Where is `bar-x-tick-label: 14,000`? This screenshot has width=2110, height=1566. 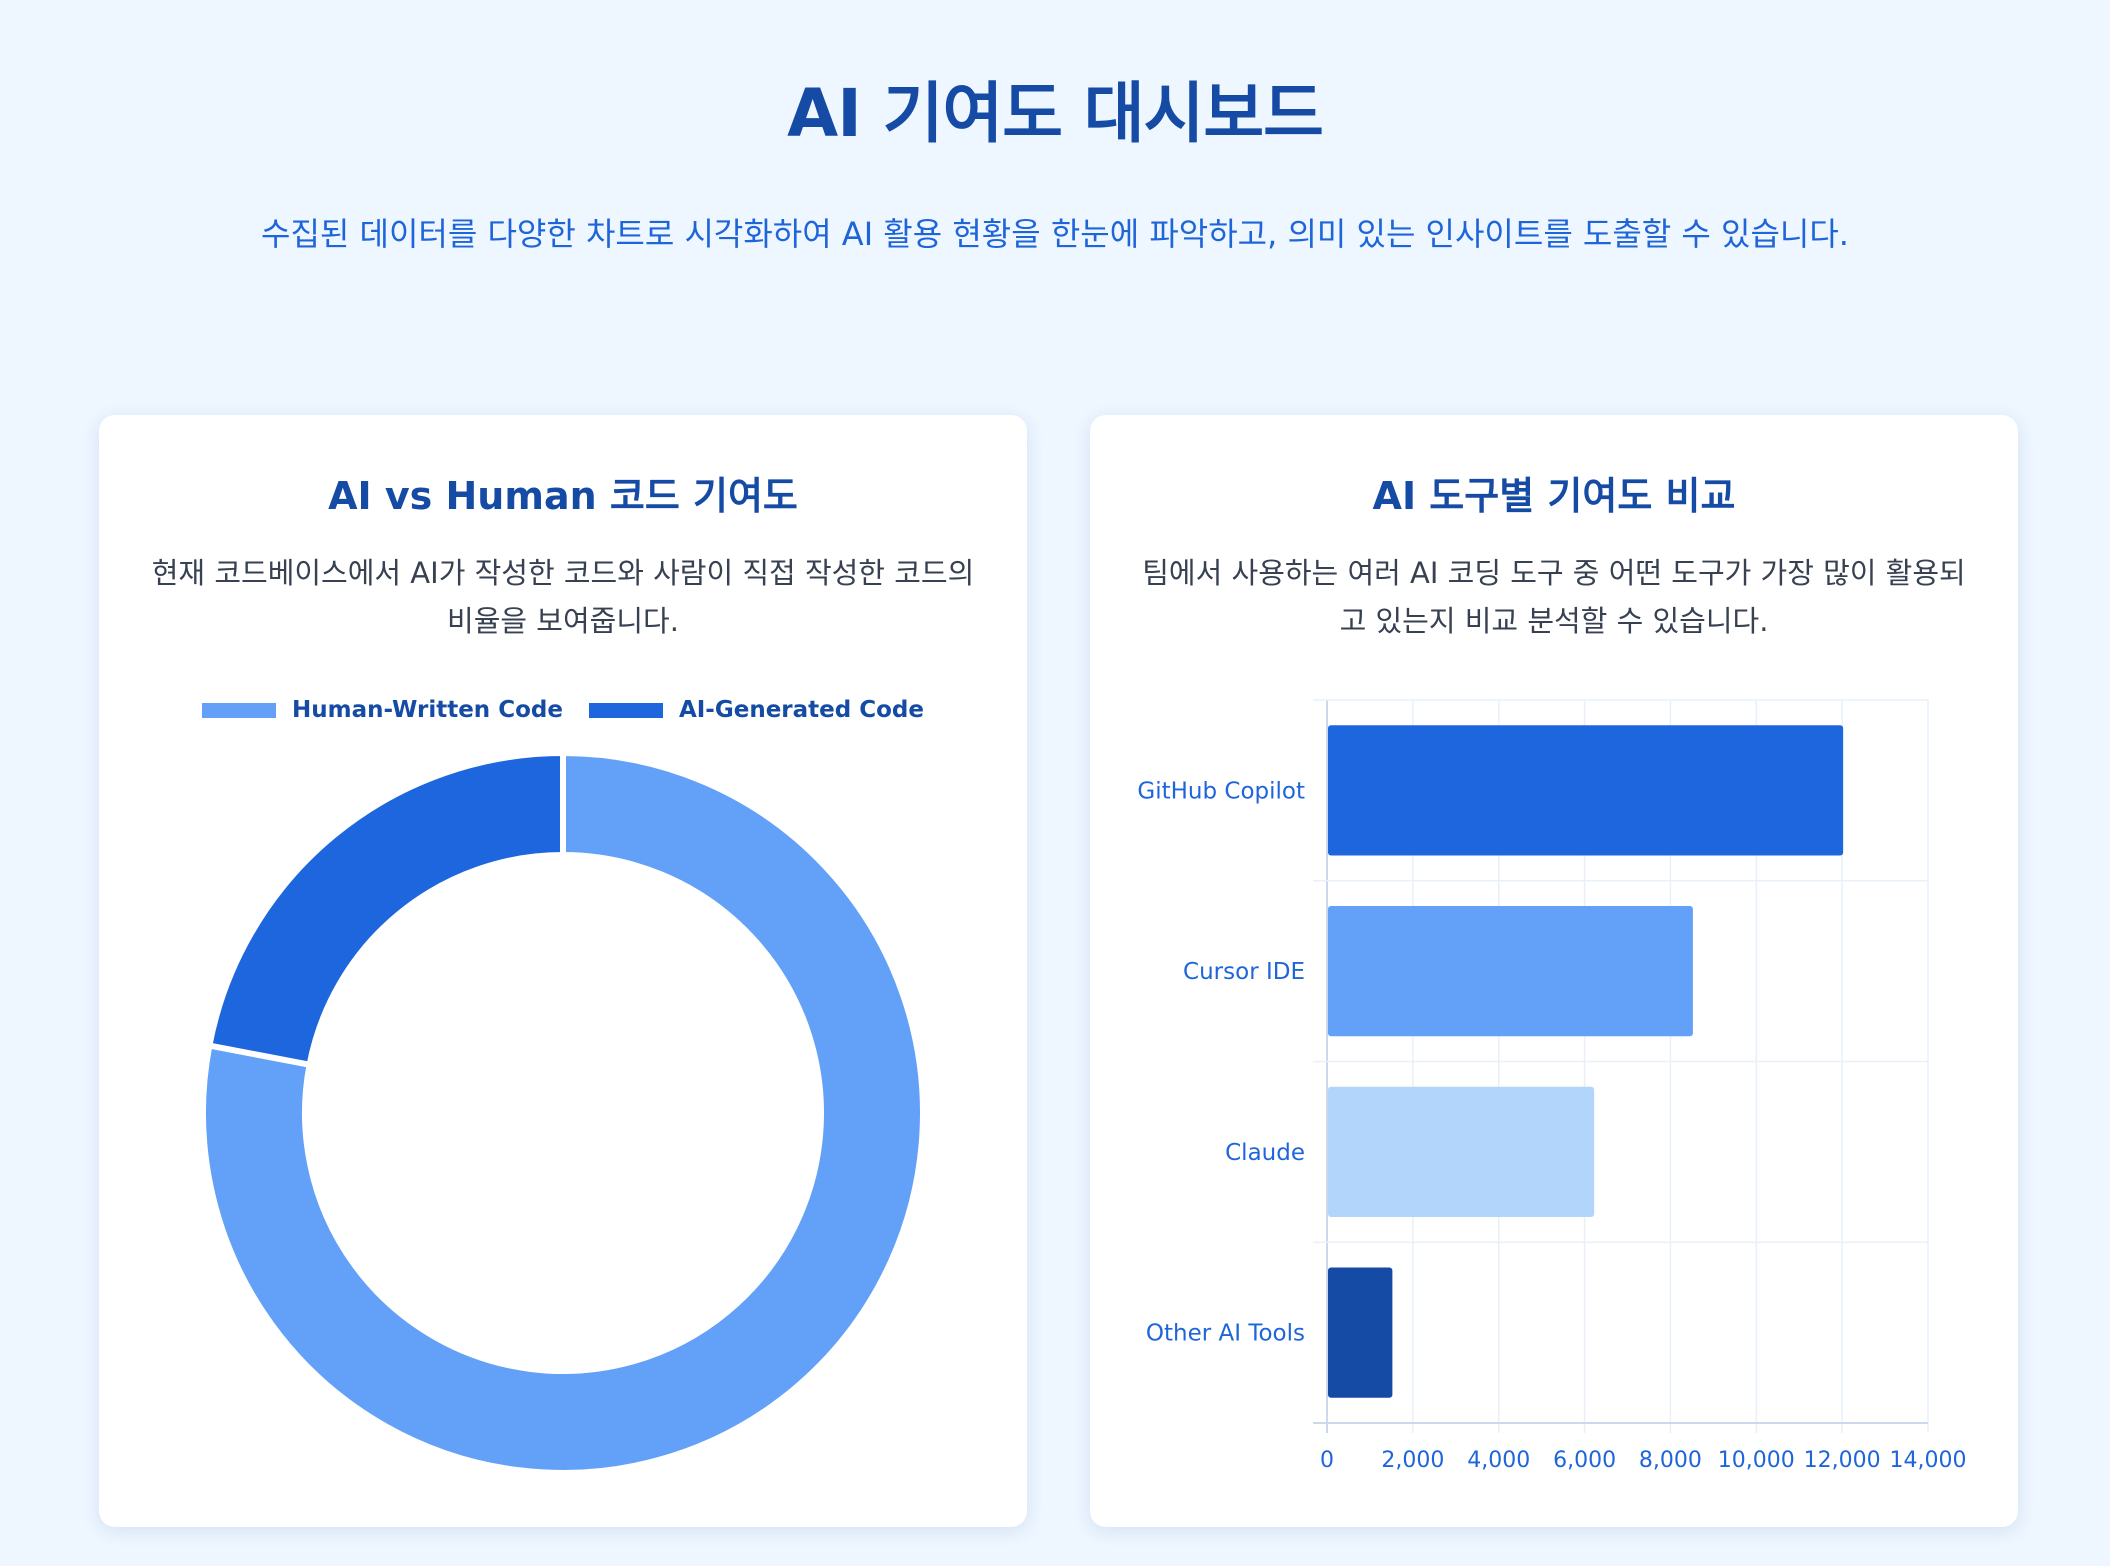 bar-x-tick-label: 14,000 is located at coordinates (1928, 1460).